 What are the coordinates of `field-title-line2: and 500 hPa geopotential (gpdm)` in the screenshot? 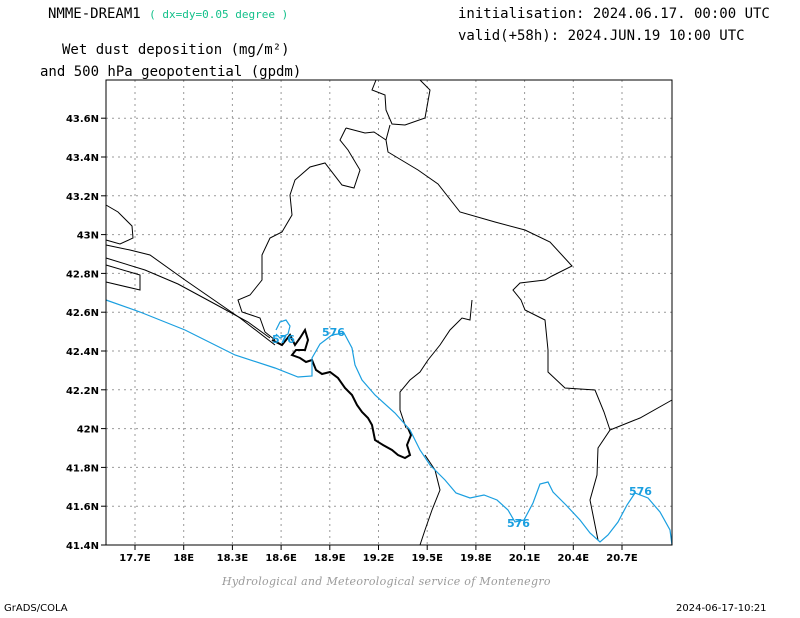 It's located at (171, 72).